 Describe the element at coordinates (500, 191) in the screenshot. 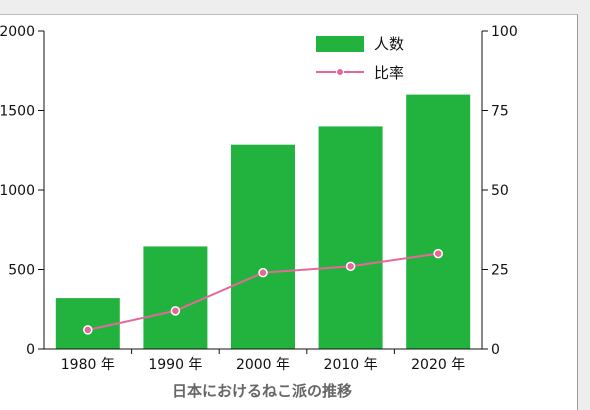

I see `y-right-tick-label-2: 50` at that location.